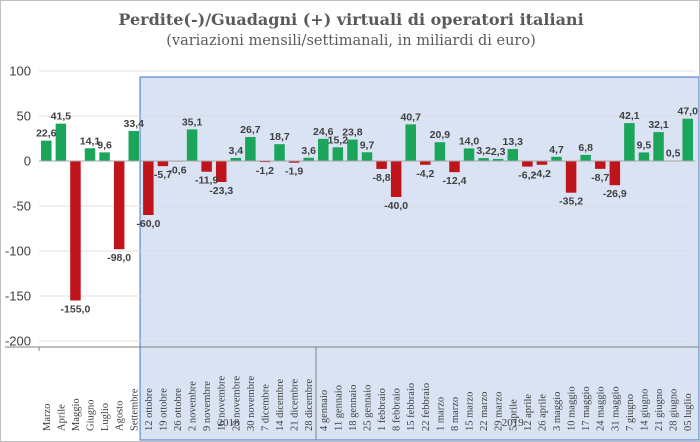 The height and width of the screenshot is (442, 700). Describe the element at coordinates (440, 414) in the screenshot. I see `x-tick-label: 1 marzo` at that location.